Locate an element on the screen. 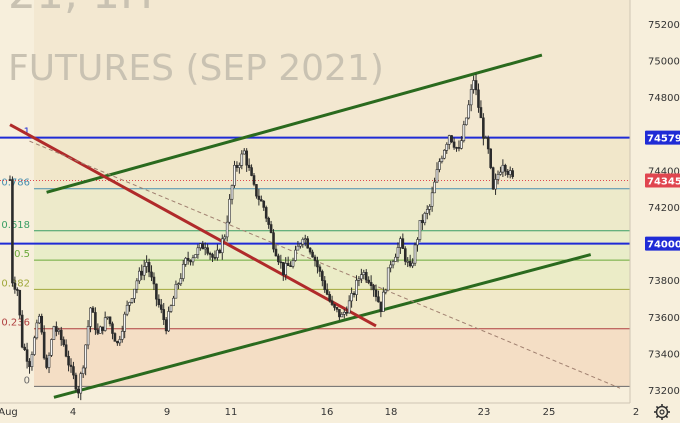 The width and height of the screenshot is (680, 423). fib-label: 0.618 is located at coordinates (15, 225).